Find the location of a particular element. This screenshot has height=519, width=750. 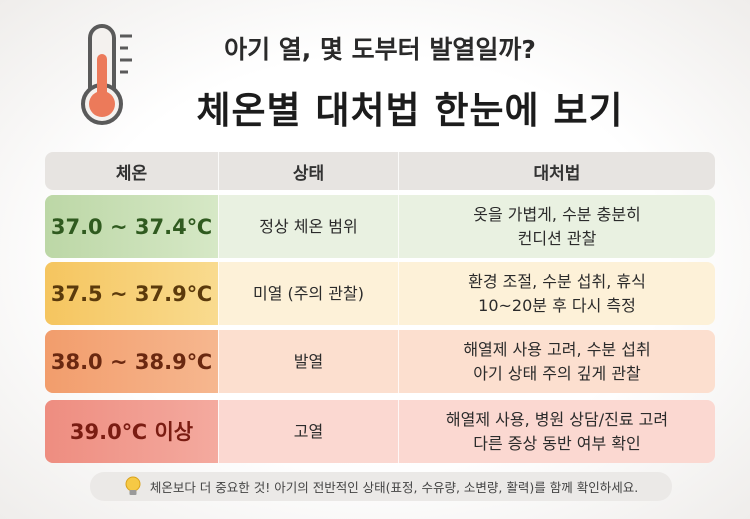

status: 미열 (주의 관찰) is located at coordinates (308, 293).